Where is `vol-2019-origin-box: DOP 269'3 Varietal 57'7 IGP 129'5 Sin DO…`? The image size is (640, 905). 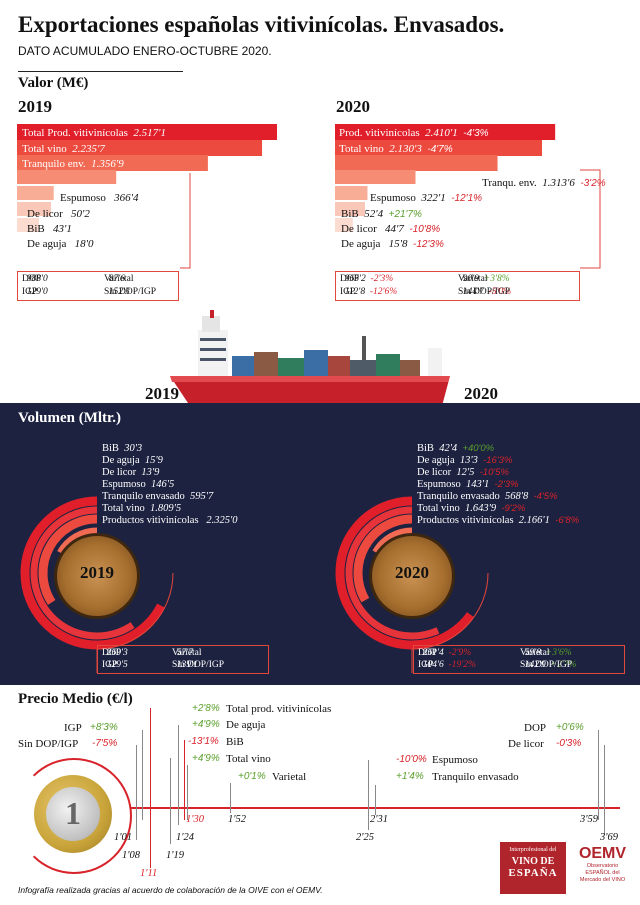
vol-2019-origin-box: DOP 269'3 Varietal 57'7 IGP 129'5 Sin DO… is located at coordinates (183, 659).